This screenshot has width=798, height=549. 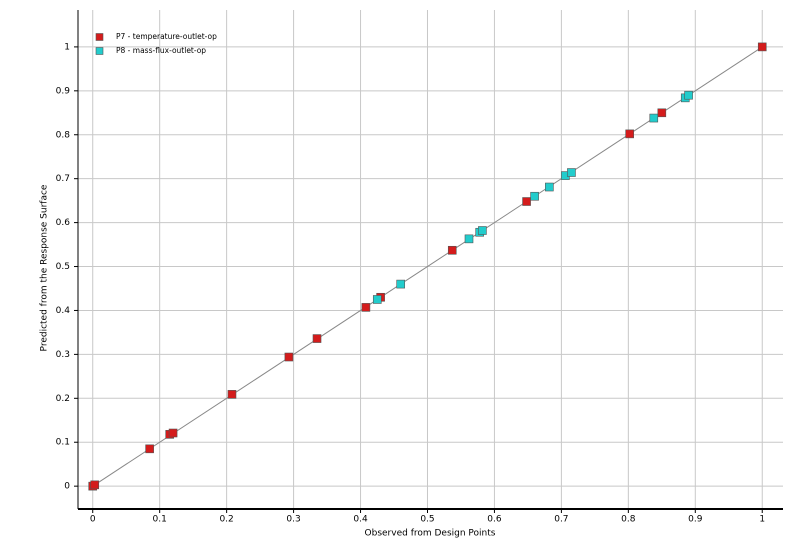 What do you see at coordinates (166, 36) in the screenshot?
I see `legend-label: P7 - temperature-outlet-op` at bounding box center [166, 36].